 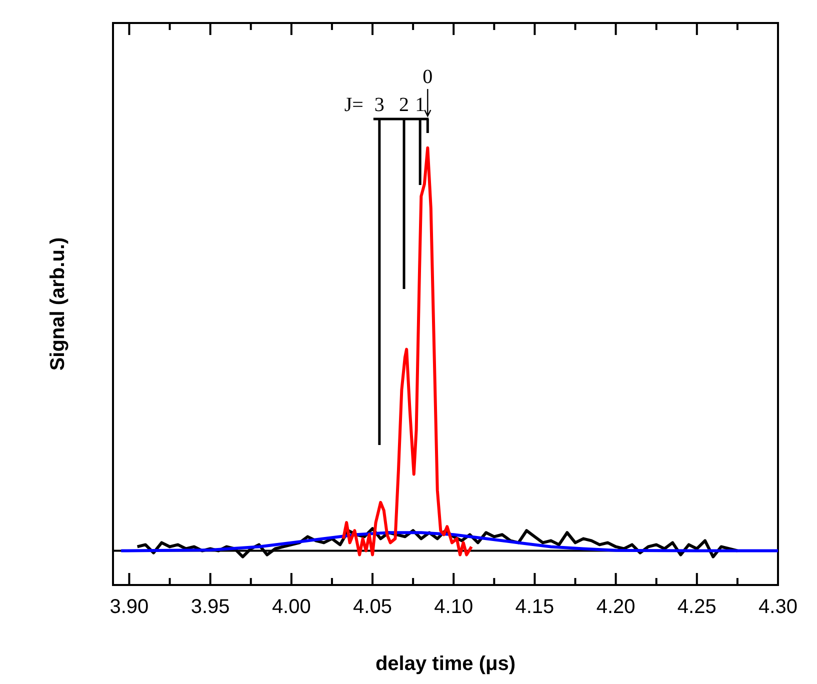 I want to click on y-axis-title: Signal (arb.u.), so click(x=58, y=304).